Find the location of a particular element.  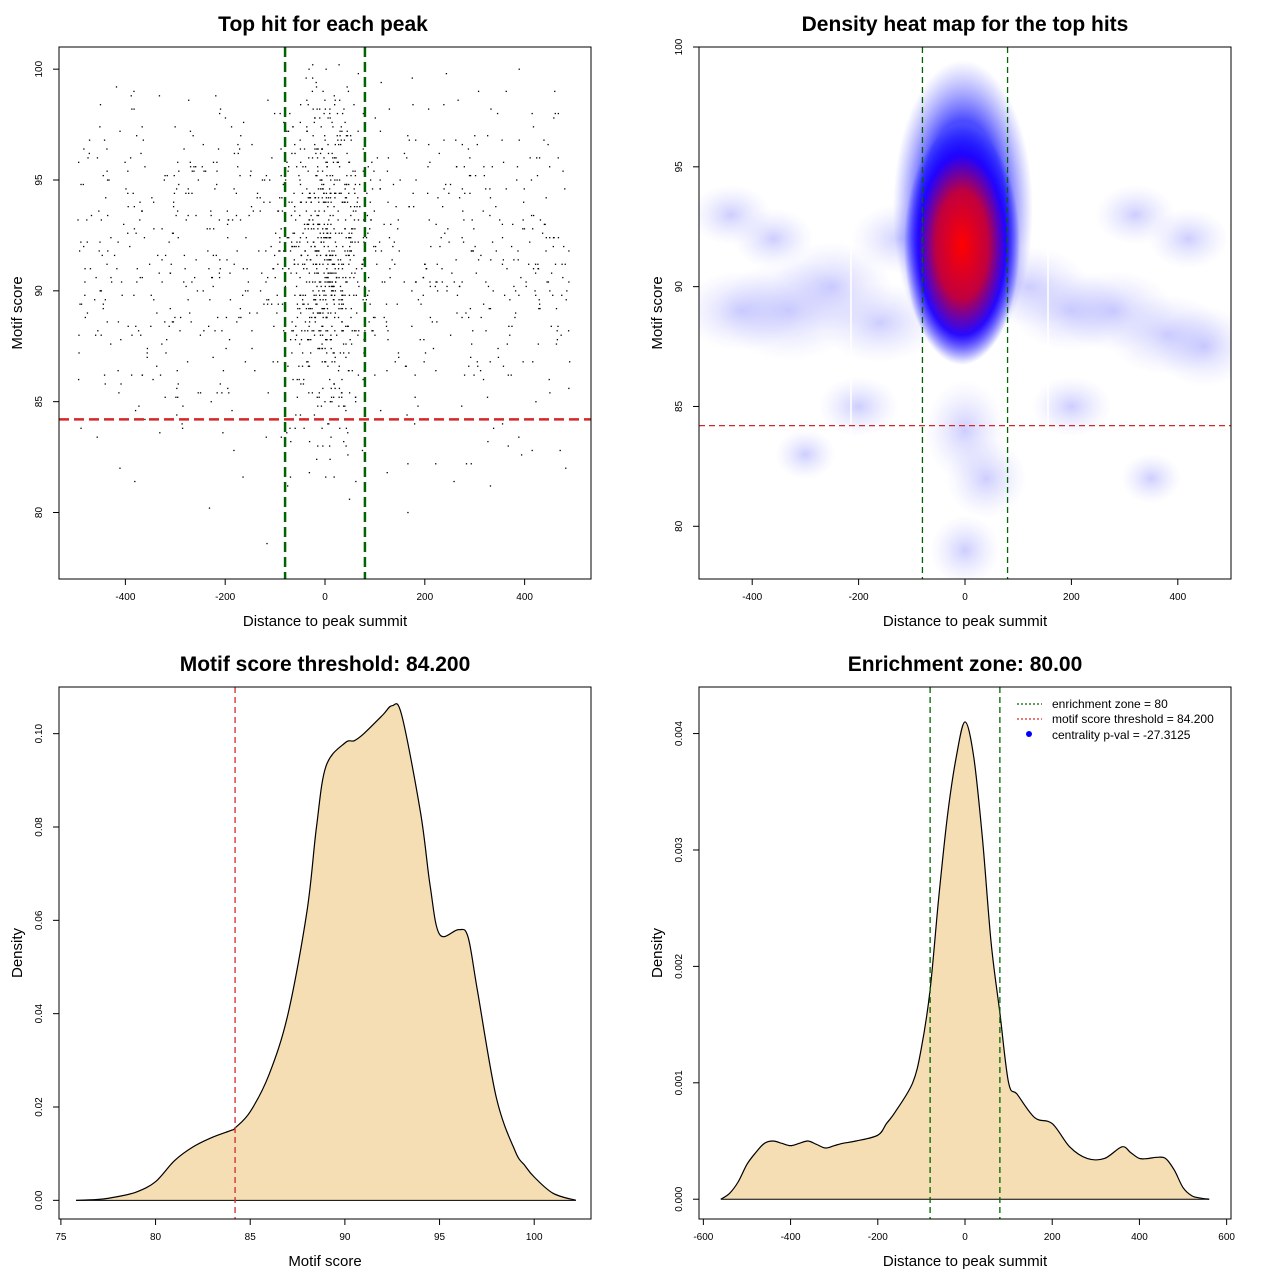

chart-title: Top hit for each peak is located at coordinates (323, 24).